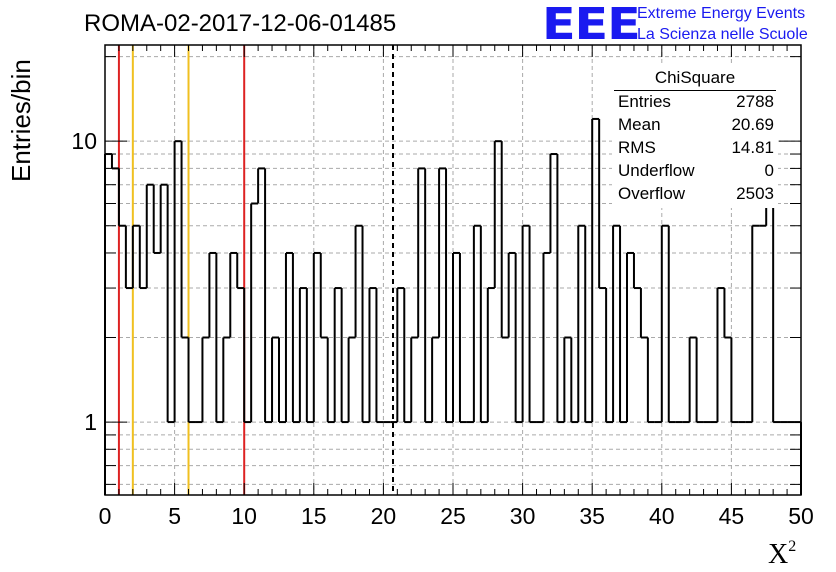 Image resolution: width=836 pixels, height=572 pixels. I want to click on stats-box-background, so click(695, 137).